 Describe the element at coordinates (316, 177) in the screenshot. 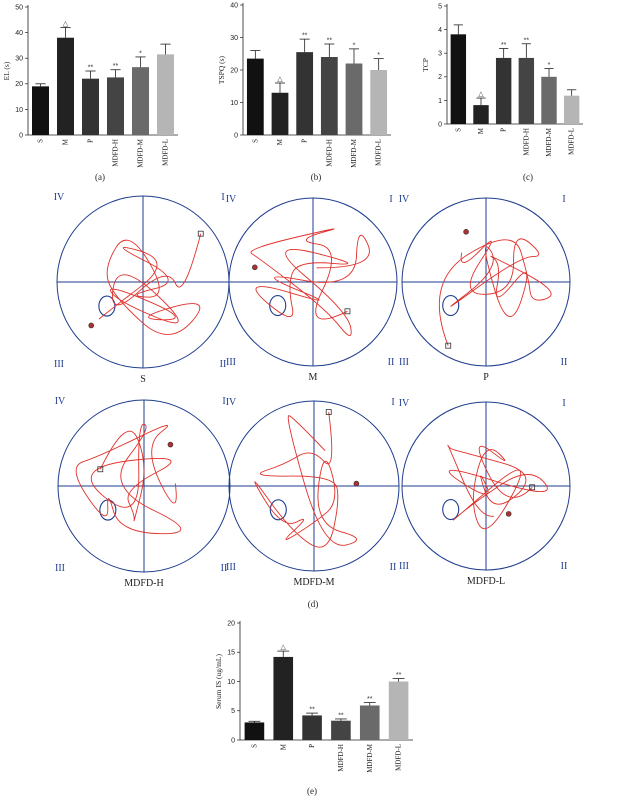

I see `panel-caption: (b)` at that location.